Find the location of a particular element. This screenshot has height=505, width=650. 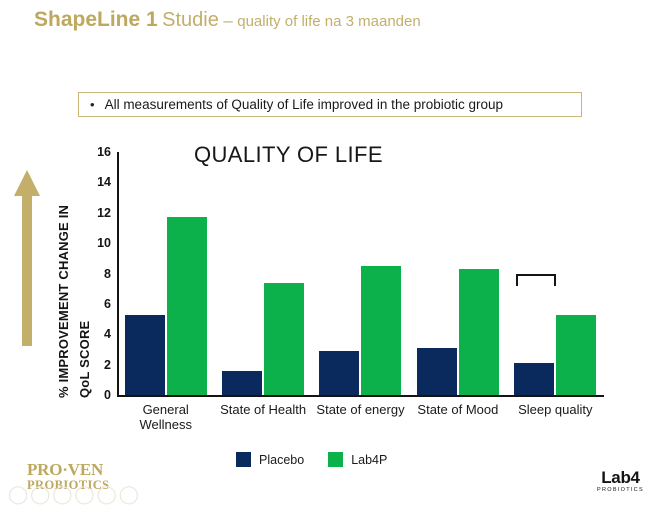

page-title-strong: ShapeLine 1 is located at coordinates (96, 19).